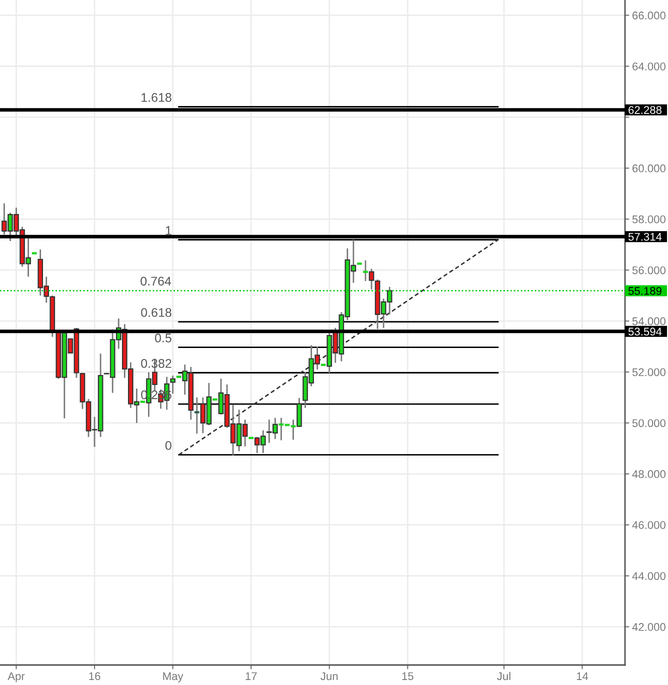 This screenshot has height=685, width=668. Describe the element at coordinates (94, 676) in the screenshot. I see `x-tick-label: 16` at that location.